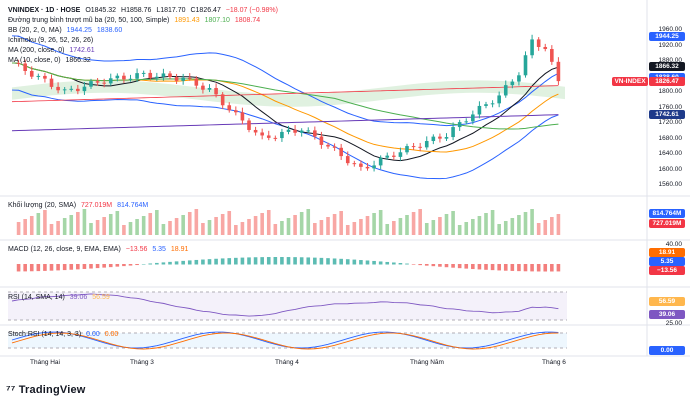 The width and height of the screenshot is (690, 403). What do you see at coordinates (60, 297) in the screenshot?
I see `rsi-legend: RSI (14, SMA, 14) 39.06 56.59` at bounding box center [60, 297].